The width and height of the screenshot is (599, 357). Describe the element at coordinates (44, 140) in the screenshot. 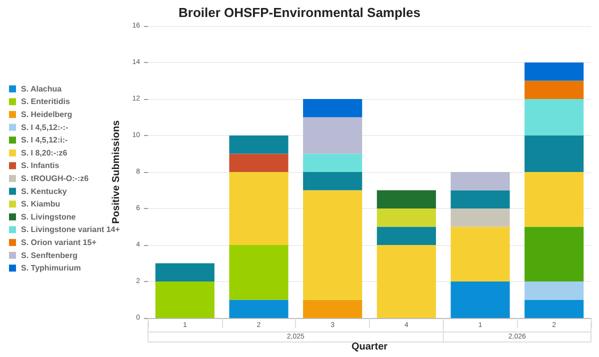

I see `legend-label: S. I 4,5,12:i:-` at that location.